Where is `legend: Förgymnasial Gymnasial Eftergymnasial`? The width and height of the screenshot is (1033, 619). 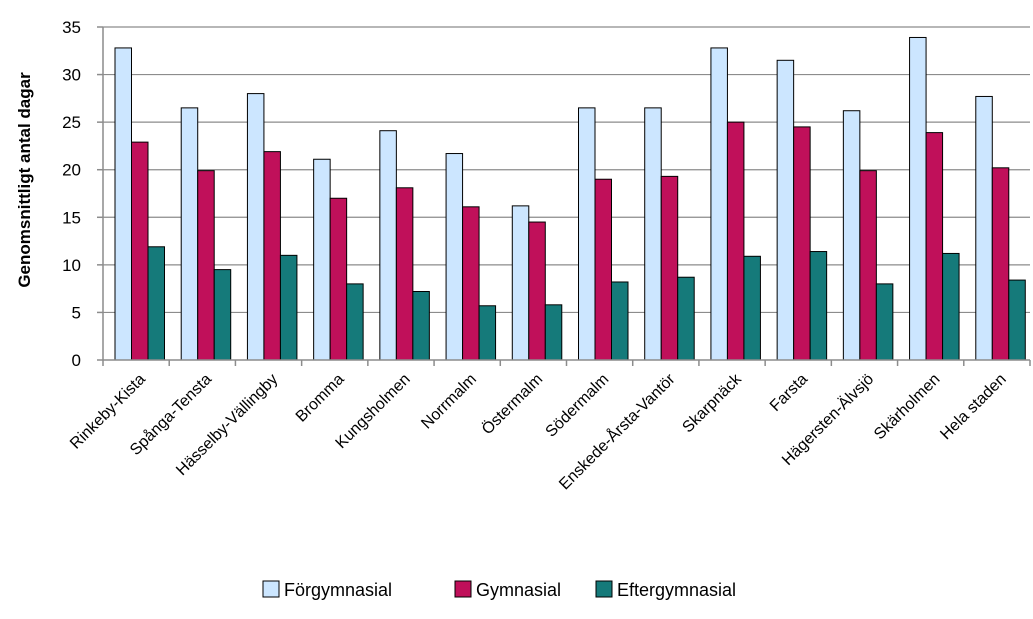
legend: Förgymnasial Gymnasial Eftergymnasial is located at coordinates (499, 590).